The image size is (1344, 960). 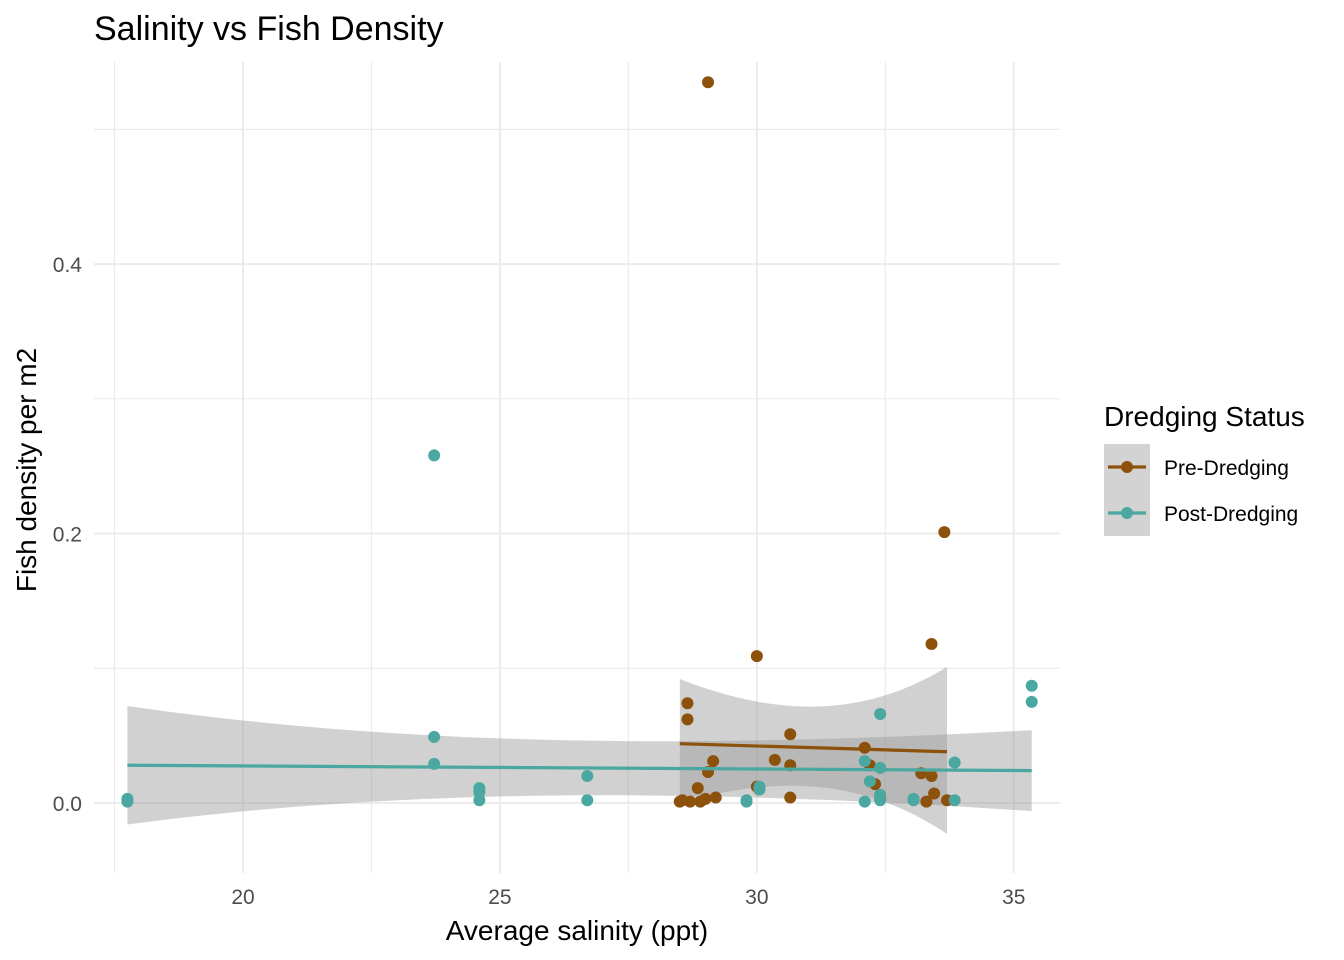 I want to click on x-tick-label: 25, so click(x=499, y=897).